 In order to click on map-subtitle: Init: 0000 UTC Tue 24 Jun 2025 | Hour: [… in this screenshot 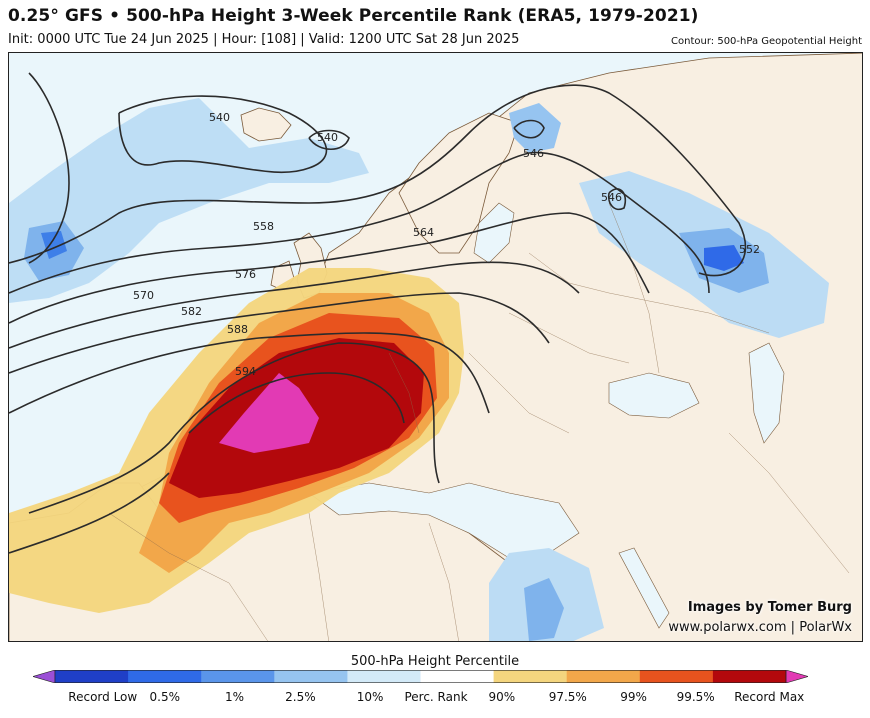, I will do `click(264, 39)`.